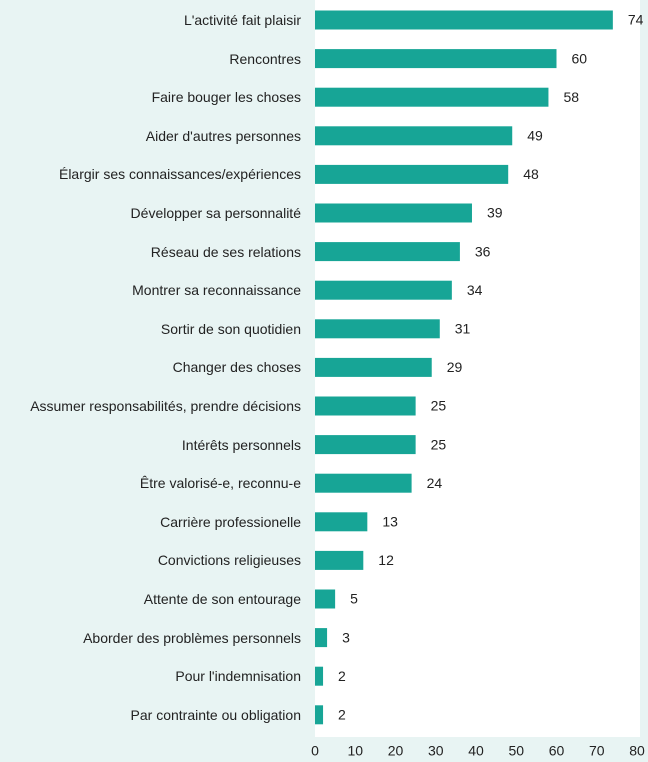 The height and width of the screenshot is (762, 648). Describe the element at coordinates (346, 637) in the screenshot. I see `value-label: 3` at that location.